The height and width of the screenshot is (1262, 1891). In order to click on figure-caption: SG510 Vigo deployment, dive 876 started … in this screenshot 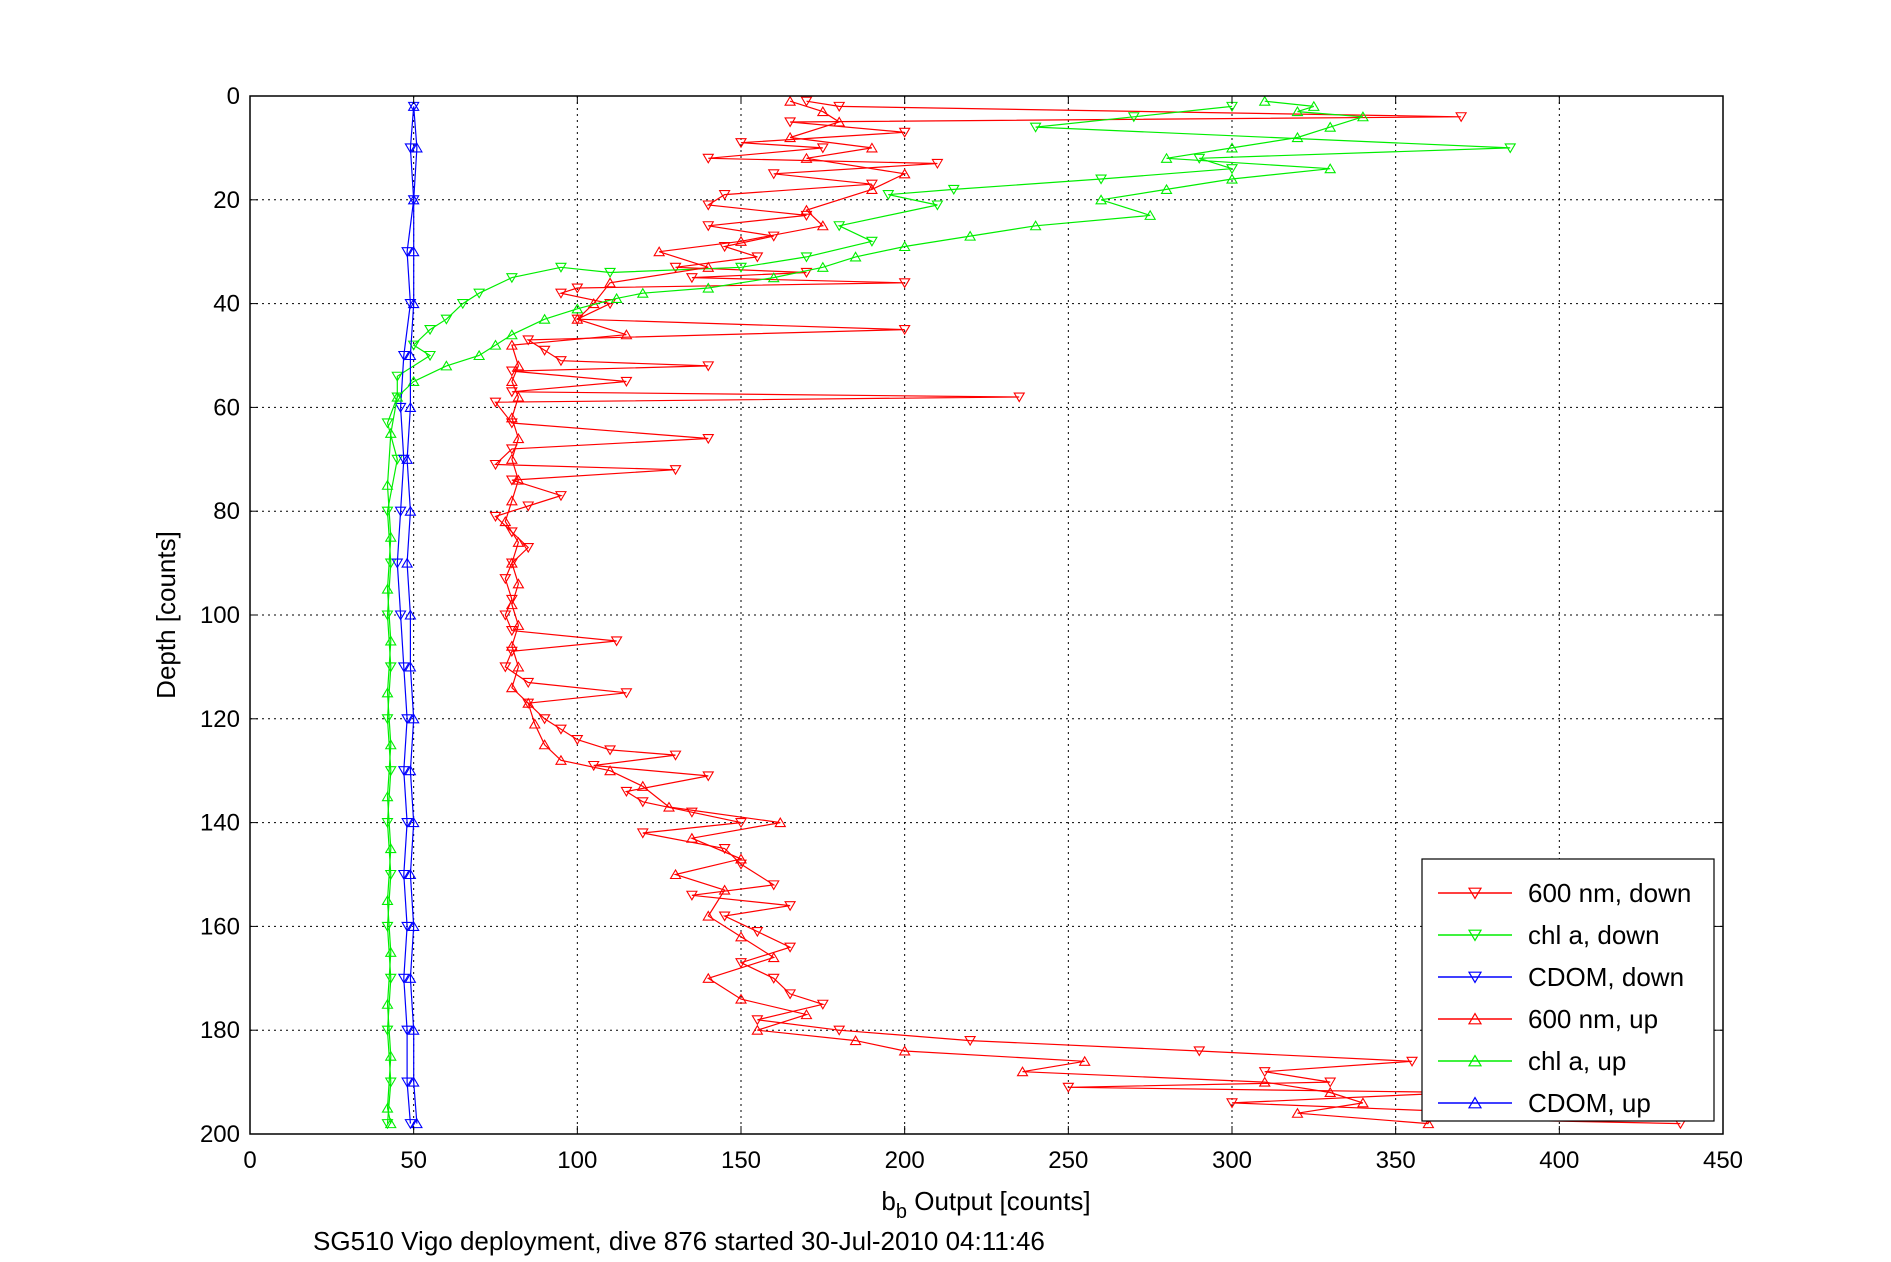, I will do `click(679, 1241)`.